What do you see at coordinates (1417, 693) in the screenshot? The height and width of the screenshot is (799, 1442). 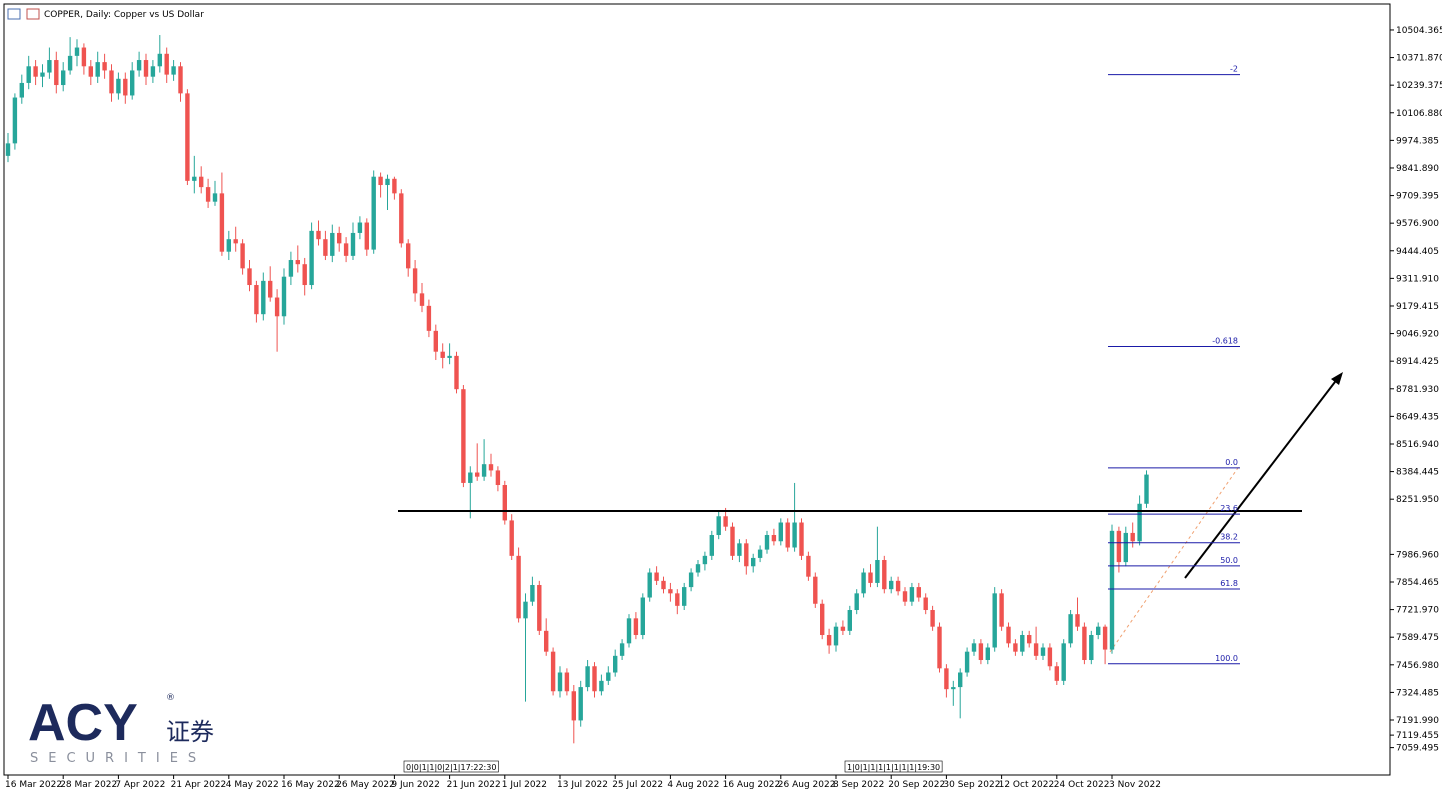 I see `y-tick-label: 7324.485` at bounding box center [1417, 693].